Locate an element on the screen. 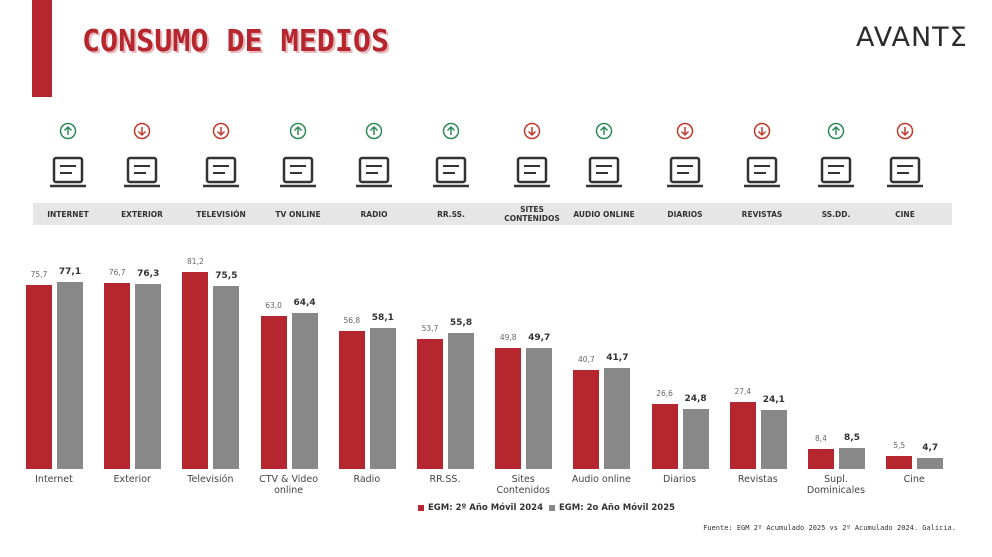  x-tick-label: RR.SS. is located at coordinates (445, 479).